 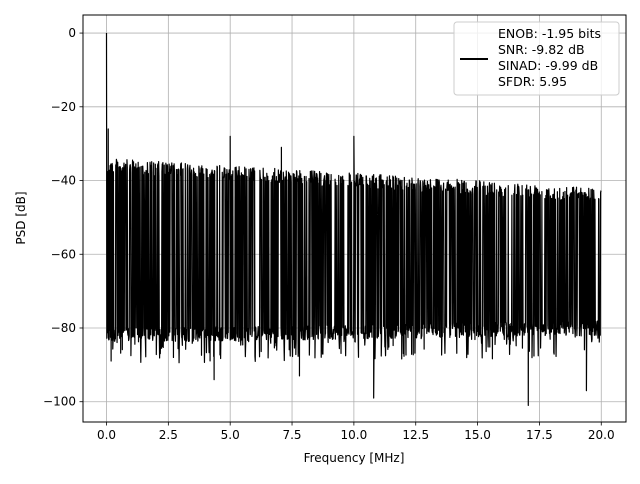 I want to click on legend-enob: ENOB: -1.95 bits, so click(x=549, y=33).